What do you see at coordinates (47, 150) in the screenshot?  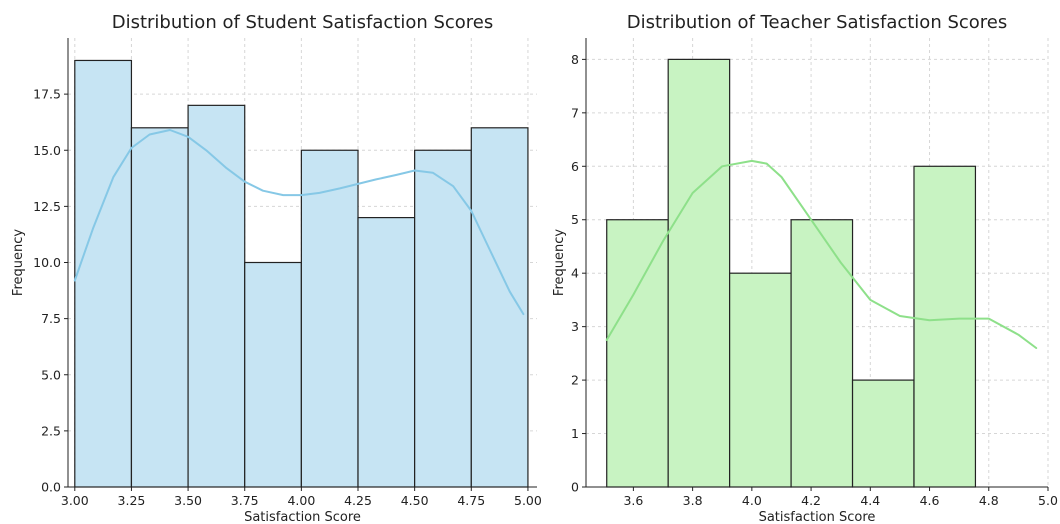 I see `y-tick-label: 15.0` at bounding box center [47, 150].